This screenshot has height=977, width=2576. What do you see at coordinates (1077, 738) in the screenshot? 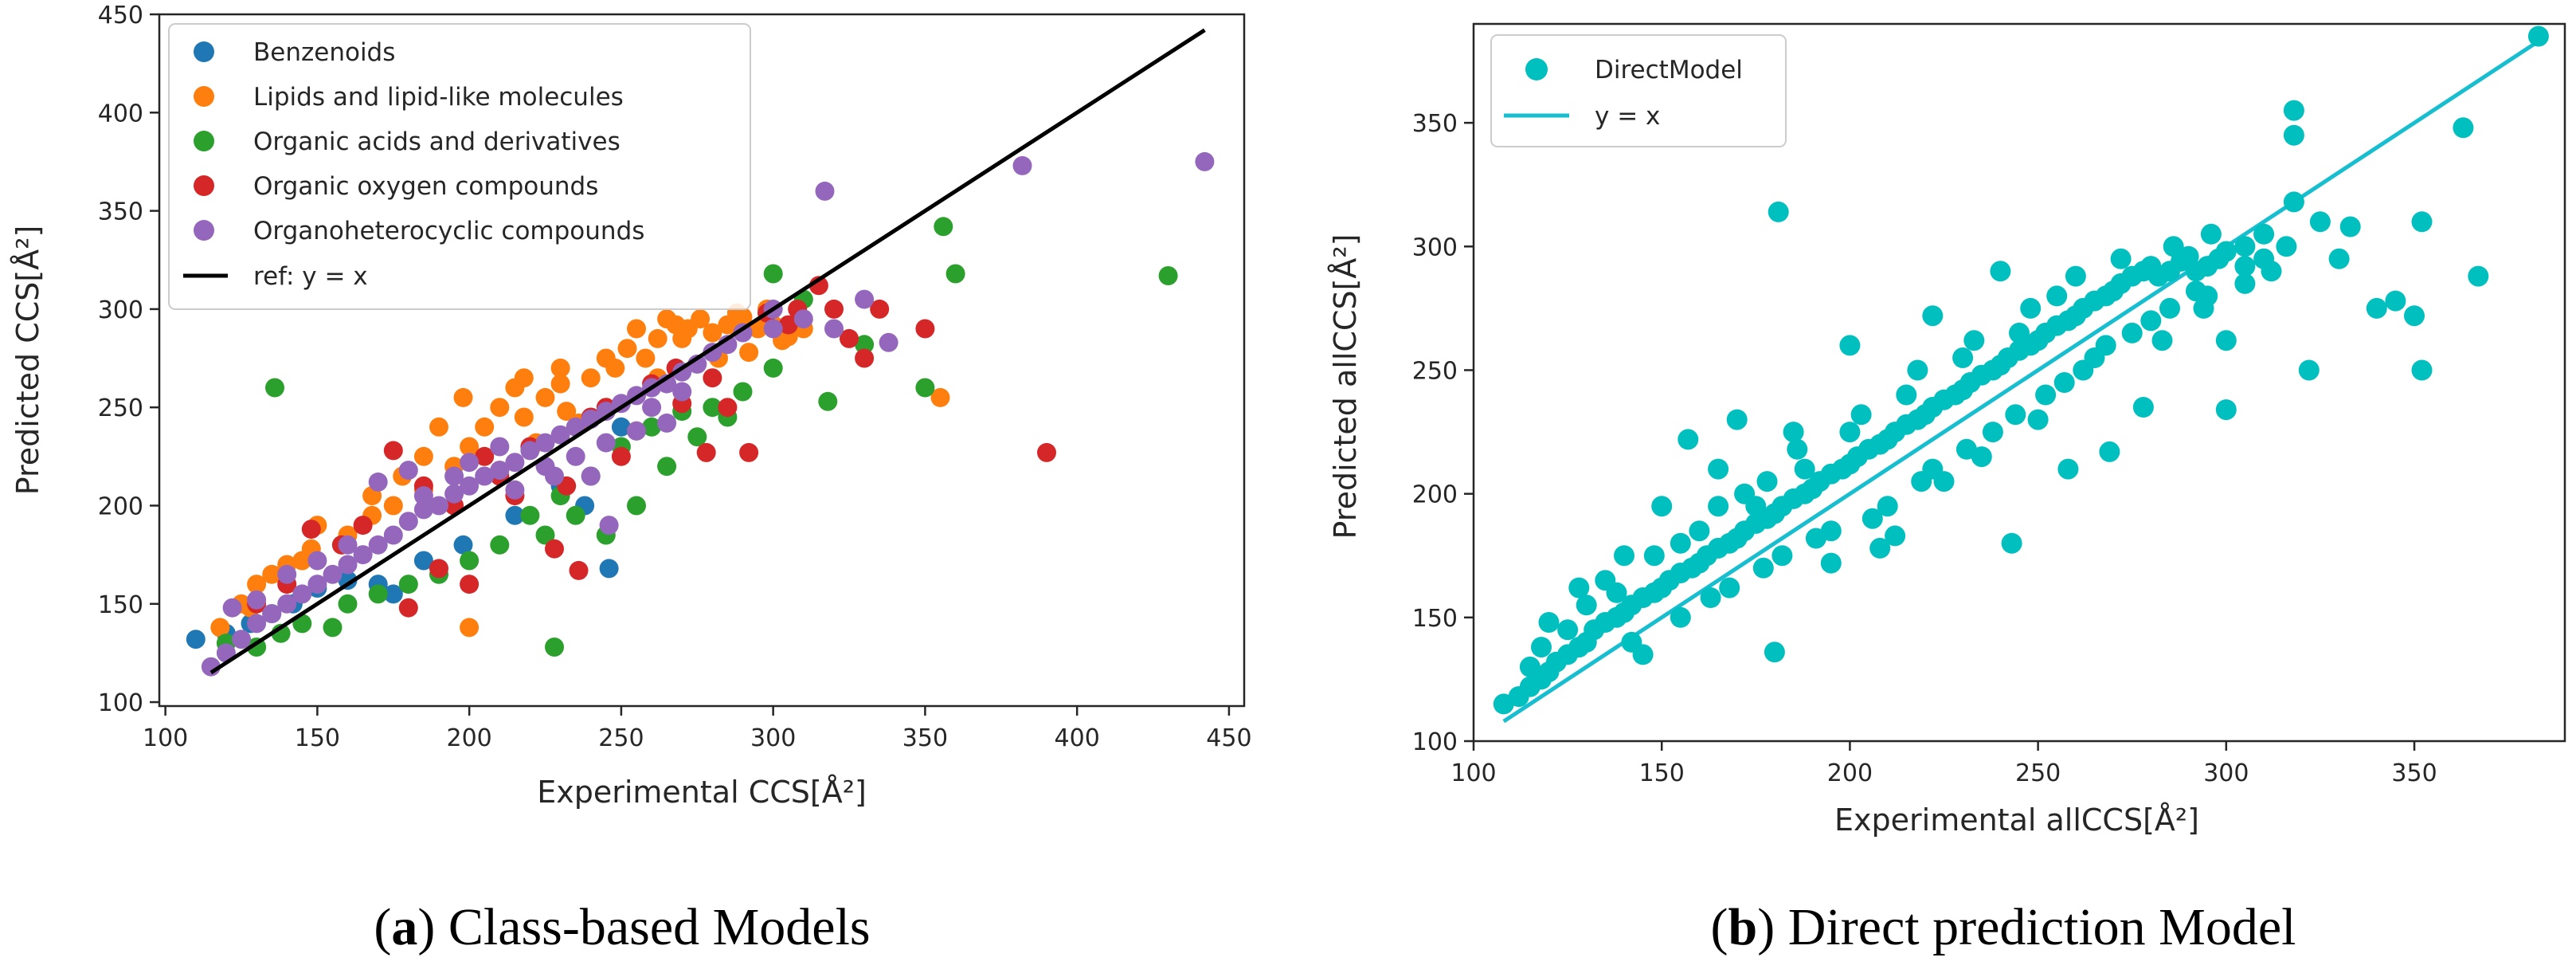
I see `x-tick-label-400: 400` at bounding box center [1077, 738].